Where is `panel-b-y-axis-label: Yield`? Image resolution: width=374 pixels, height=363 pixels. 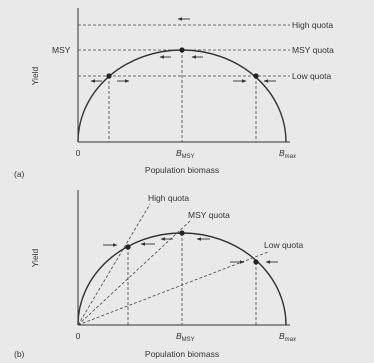
panel-b-y-axis-label: Yield is located at coordinates (35, 257).